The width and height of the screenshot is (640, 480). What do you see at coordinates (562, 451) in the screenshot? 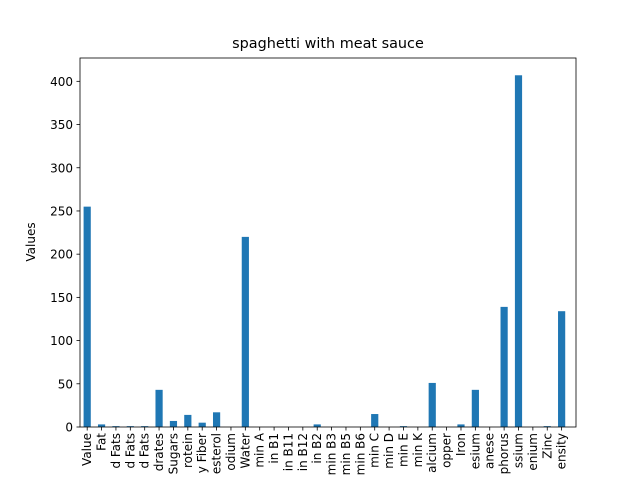
I see `x-tick-label: ensity` at bounding box center [562, 451].